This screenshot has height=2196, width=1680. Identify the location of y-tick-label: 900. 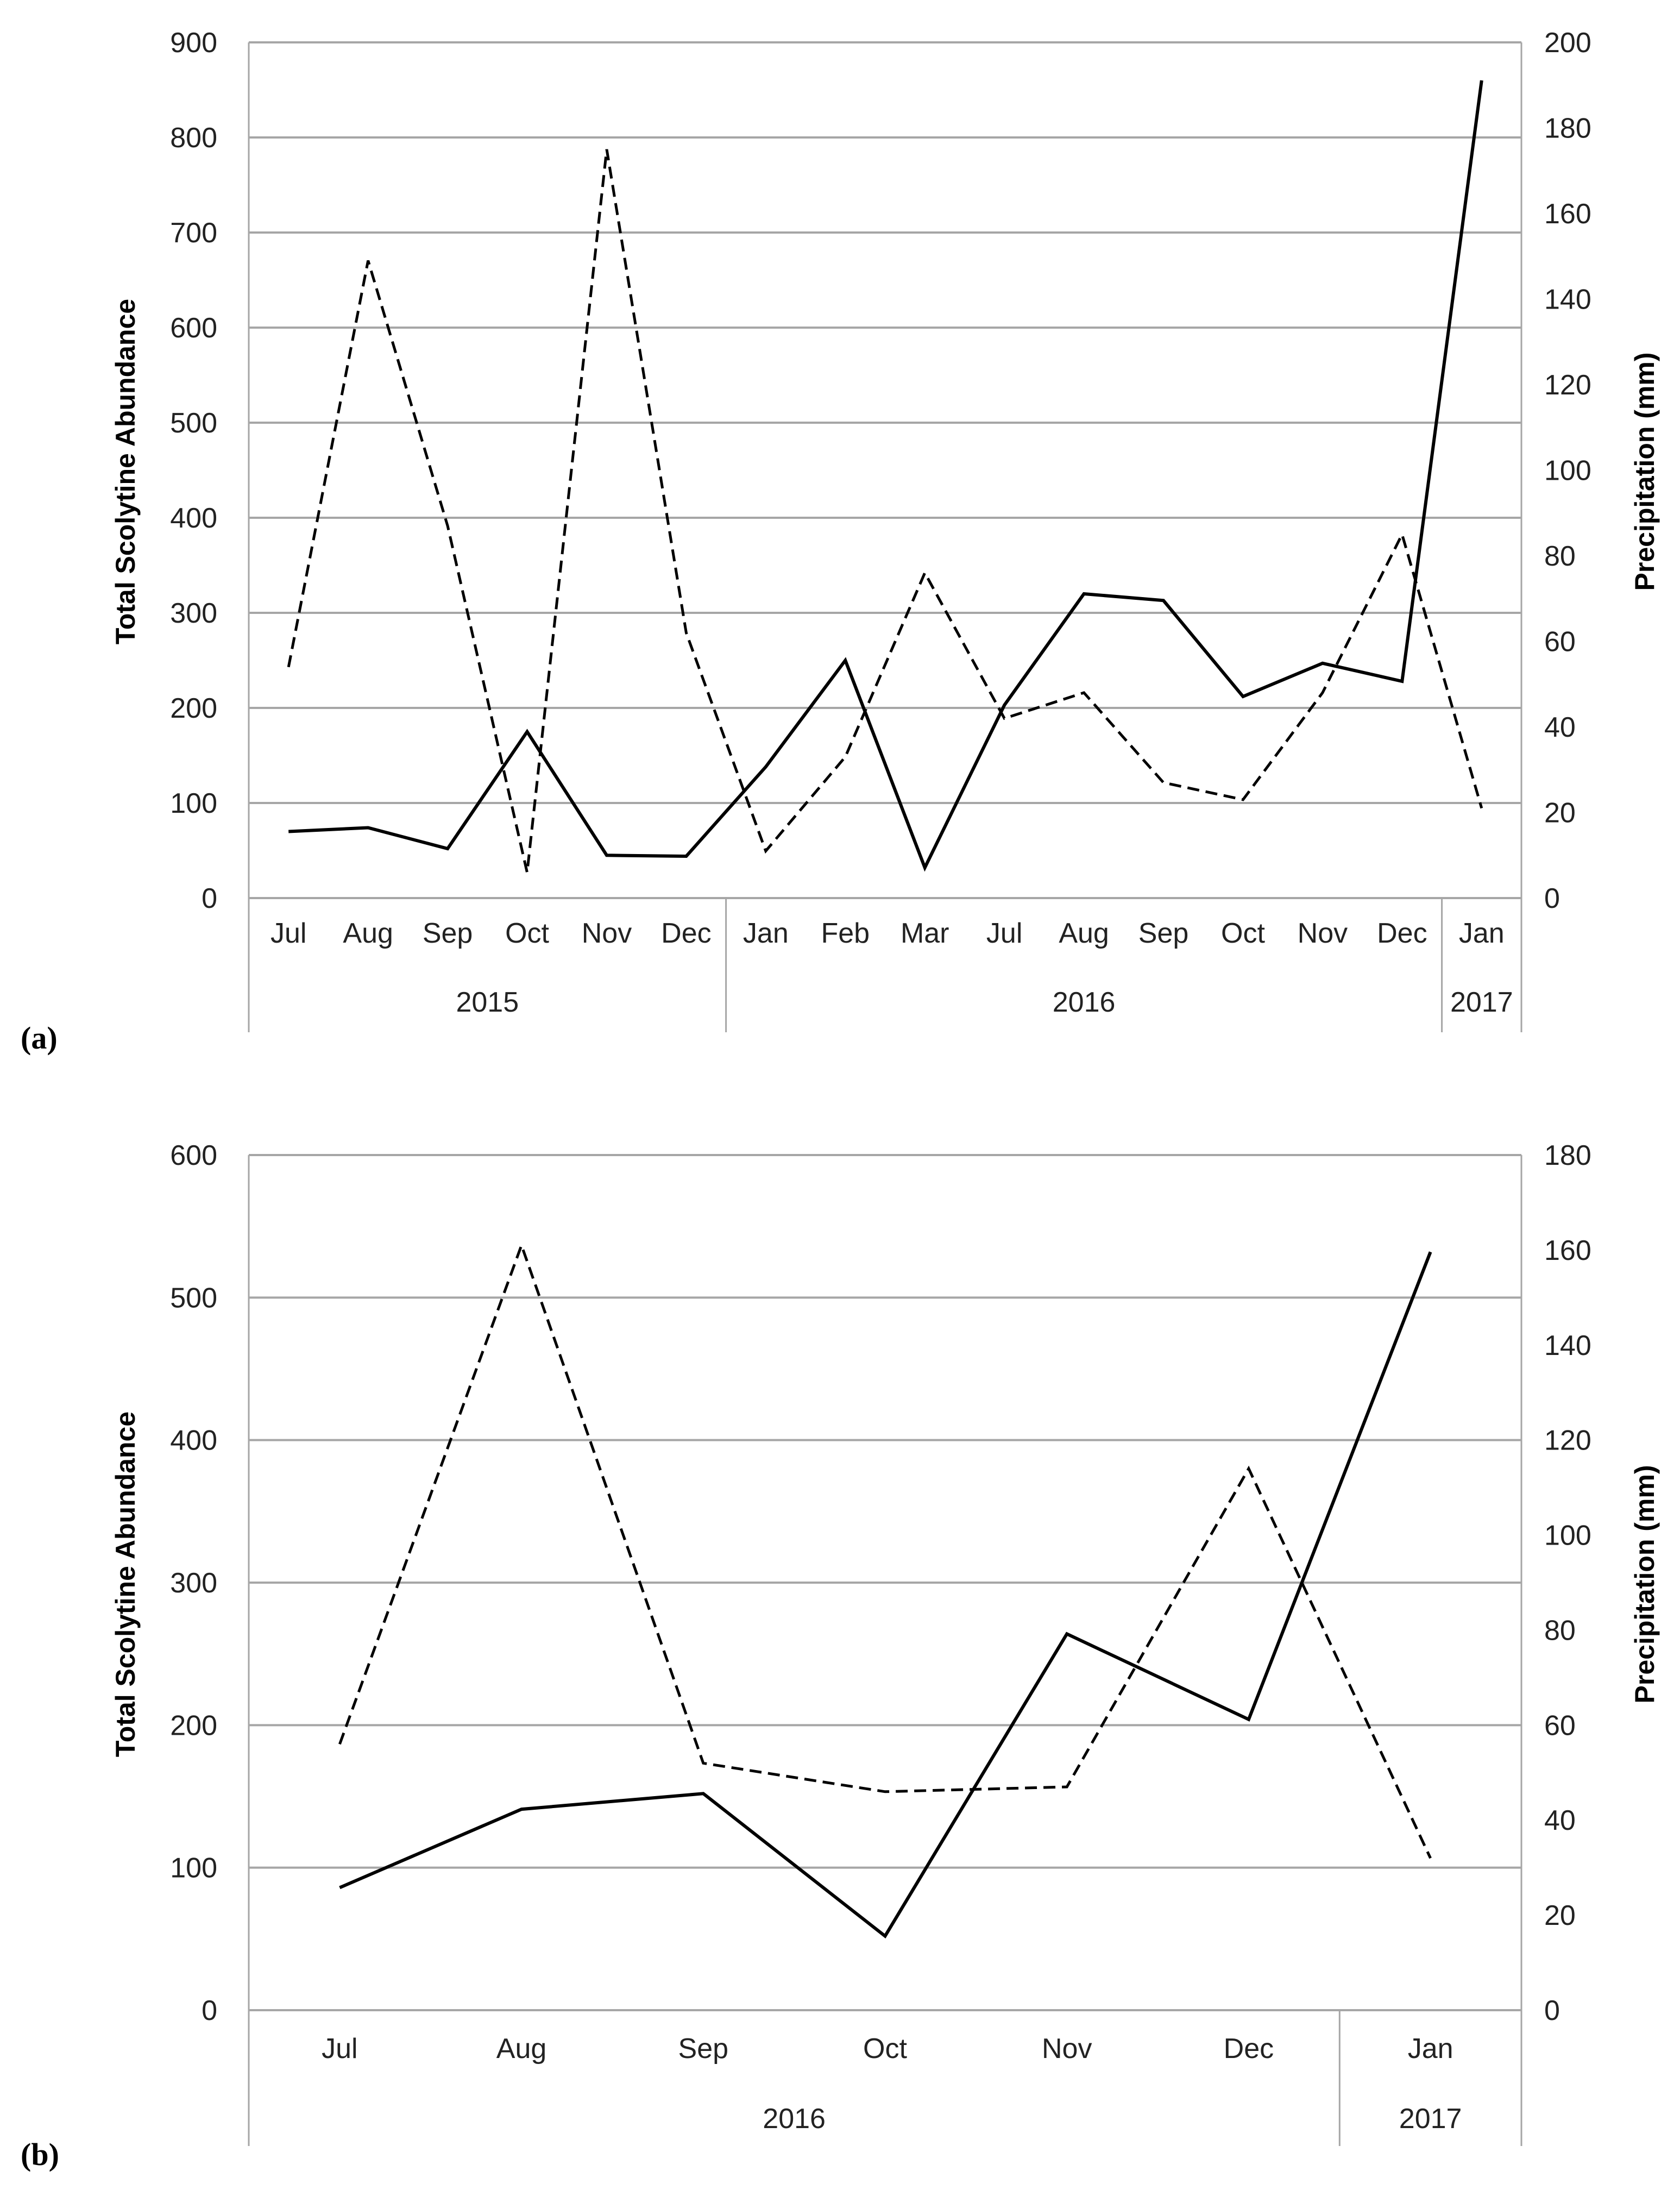
(193, 43).